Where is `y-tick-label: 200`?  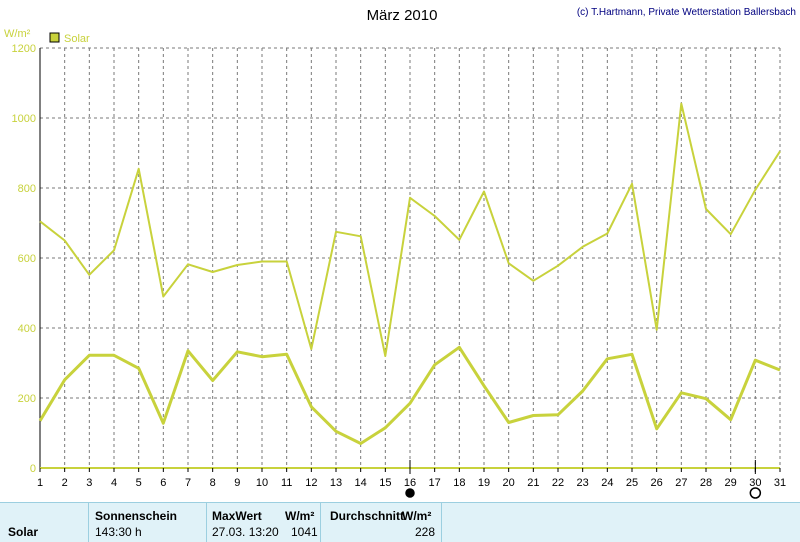
y-tick-label: 200 is located at coordinates (27, 399).